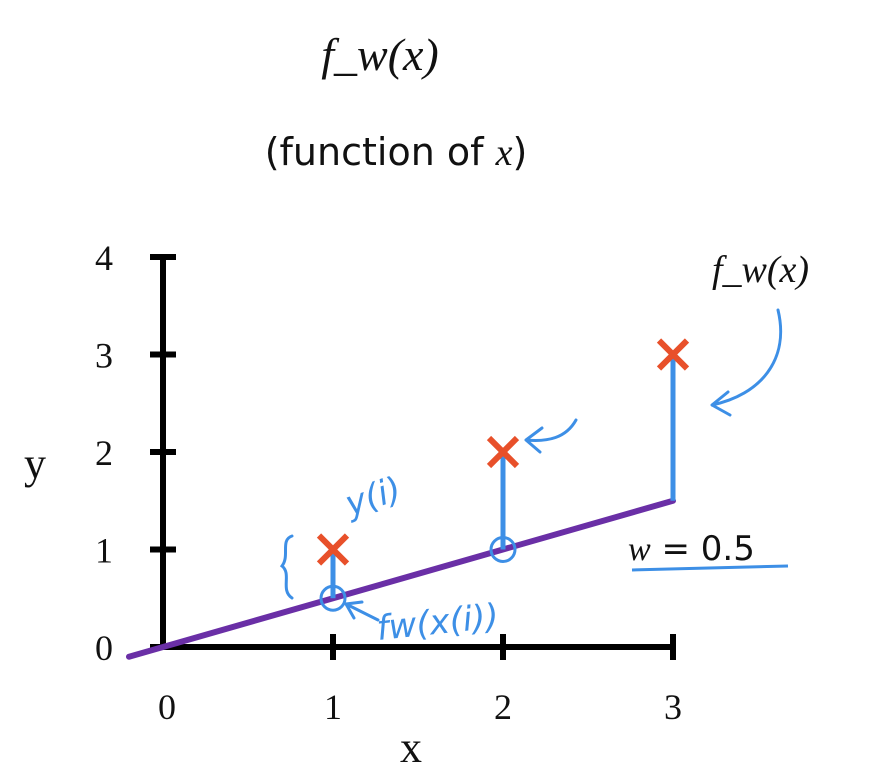 Image resolution: width=872 pixels, height=776 pixels. What do you see at coordinates (333, 707) in the screenshot?
I see `x-tick-label-1: 1` at bounding box center [333, 707].